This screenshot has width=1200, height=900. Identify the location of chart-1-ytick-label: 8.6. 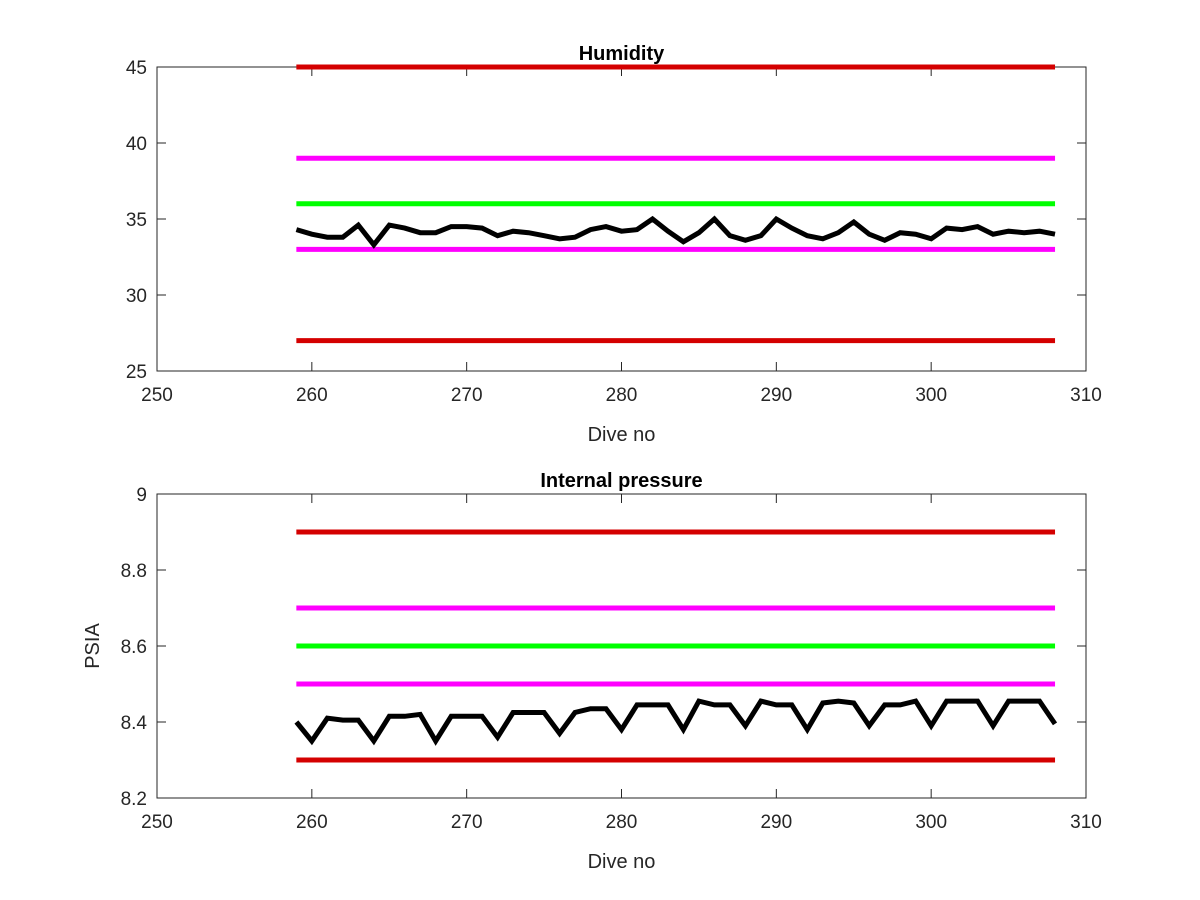
(134, 647).